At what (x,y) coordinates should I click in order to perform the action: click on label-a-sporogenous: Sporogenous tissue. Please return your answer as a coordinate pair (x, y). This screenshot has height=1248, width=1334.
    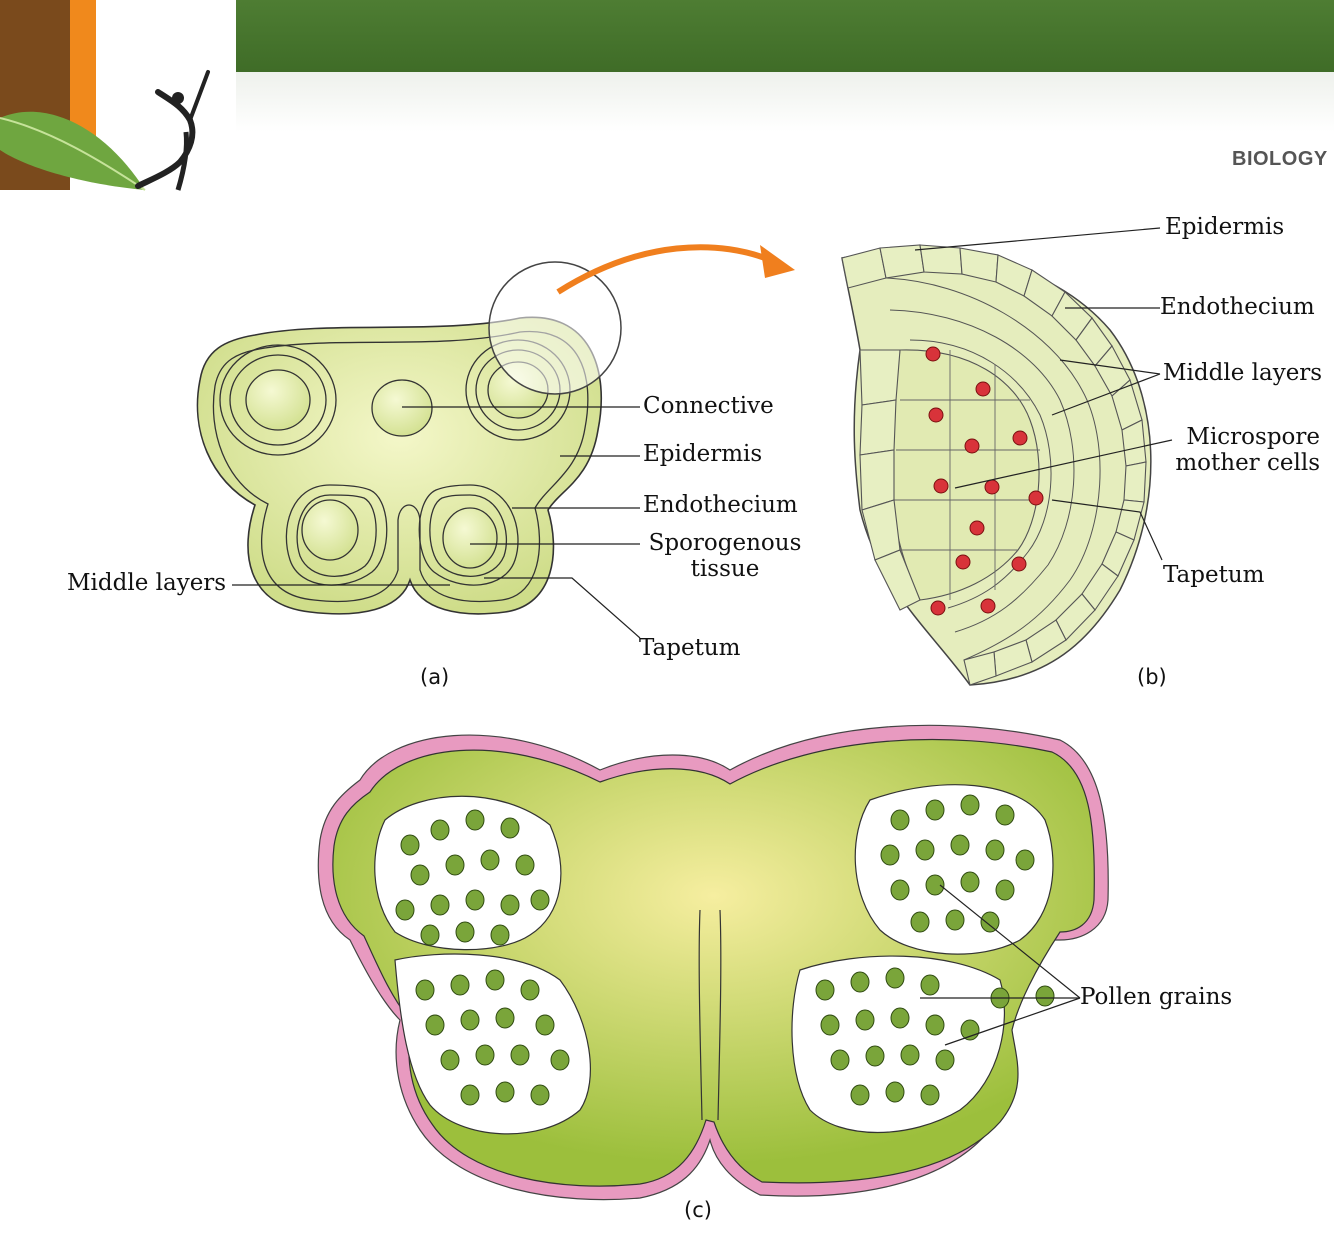
    Looking at the image, I should click on (725, 556).